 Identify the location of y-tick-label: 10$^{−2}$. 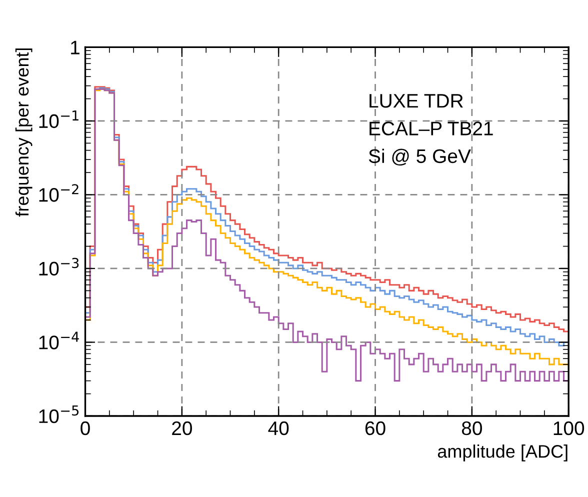
(58, 193).